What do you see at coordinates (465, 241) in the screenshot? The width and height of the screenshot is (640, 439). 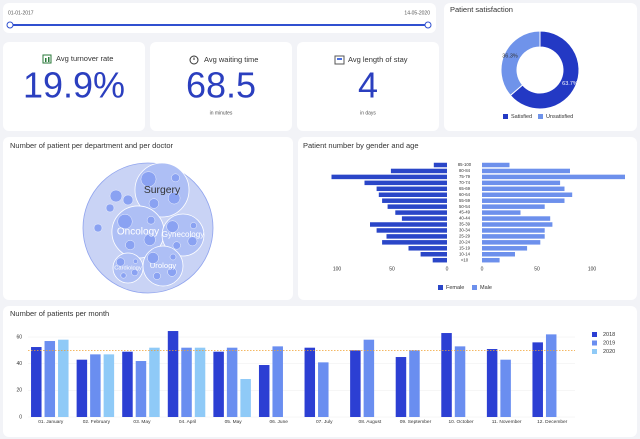 I see `y-tick-label: 20-24` at bounding box center [465, 241].